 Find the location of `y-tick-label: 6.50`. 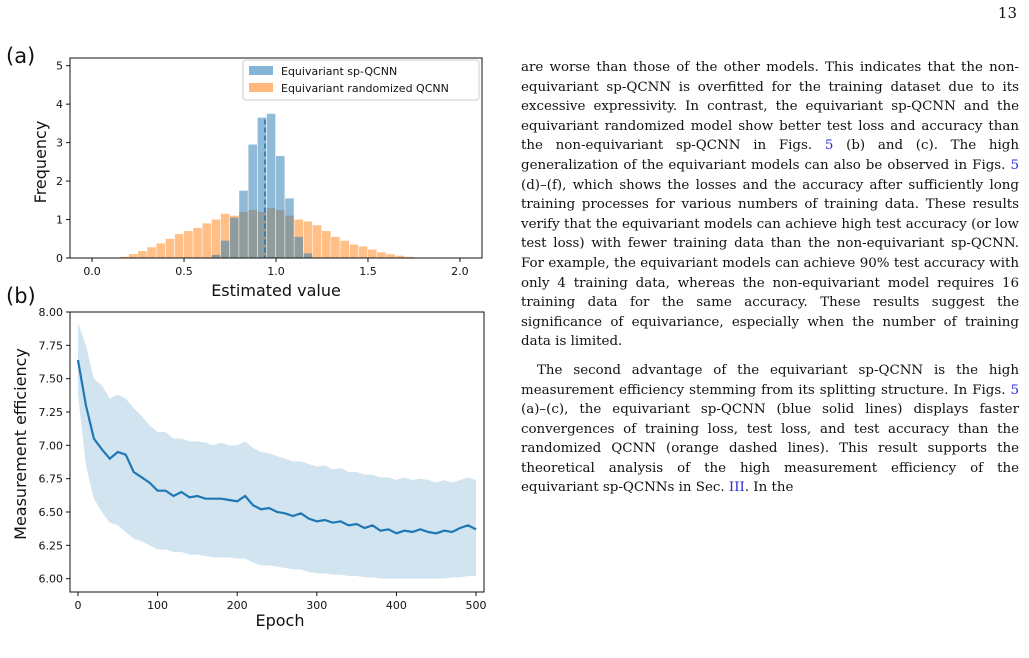

y-tick-label: 6.50 is located at coordinates (51, 512).